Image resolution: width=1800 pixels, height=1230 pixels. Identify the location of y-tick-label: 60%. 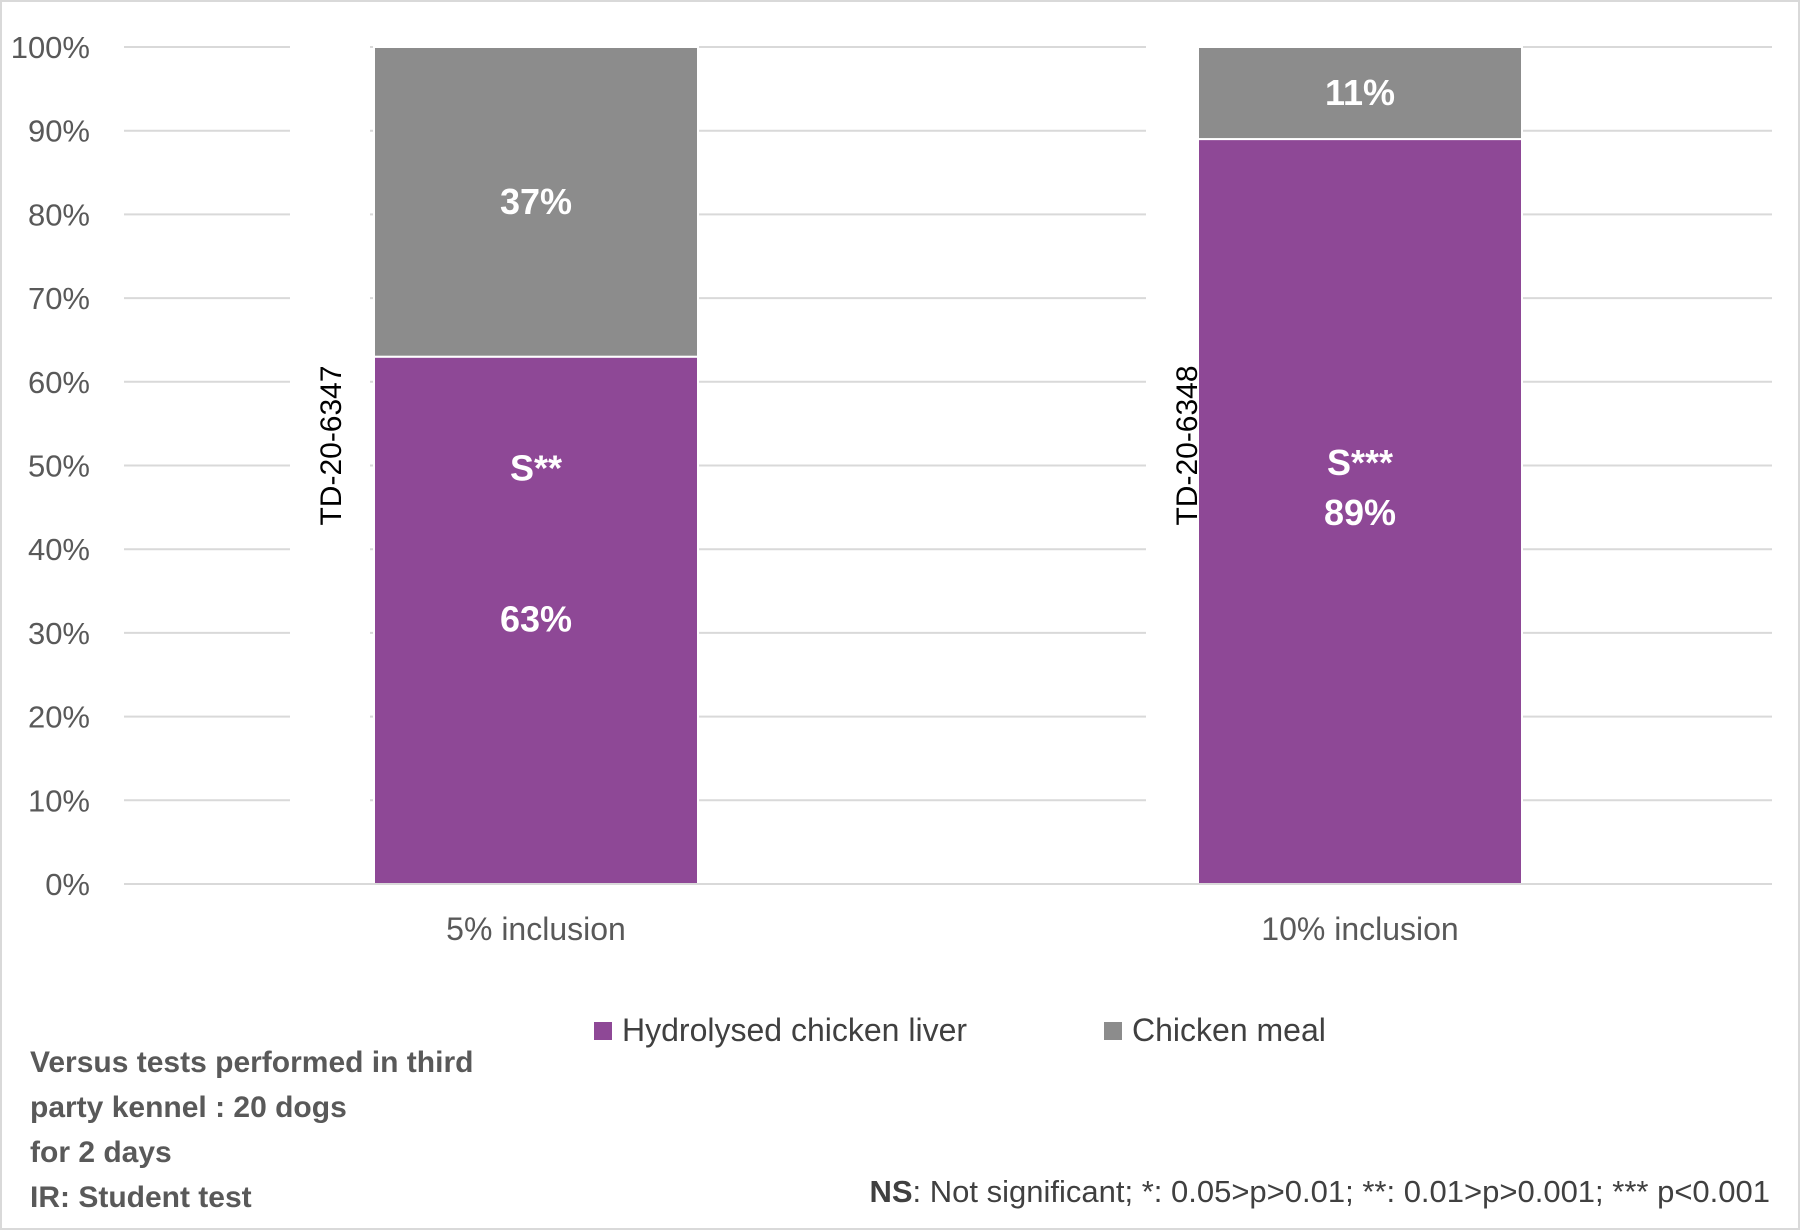
(59, 382).